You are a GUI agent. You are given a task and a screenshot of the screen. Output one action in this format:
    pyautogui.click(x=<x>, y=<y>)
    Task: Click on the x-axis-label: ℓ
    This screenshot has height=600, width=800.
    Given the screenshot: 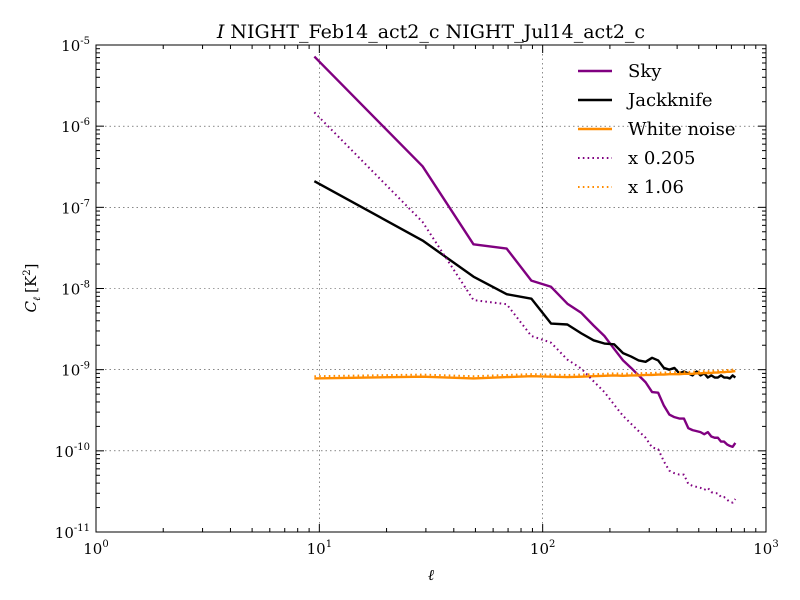 What is the action you would take?
    pyautogui.click(x=431, y=575)
    